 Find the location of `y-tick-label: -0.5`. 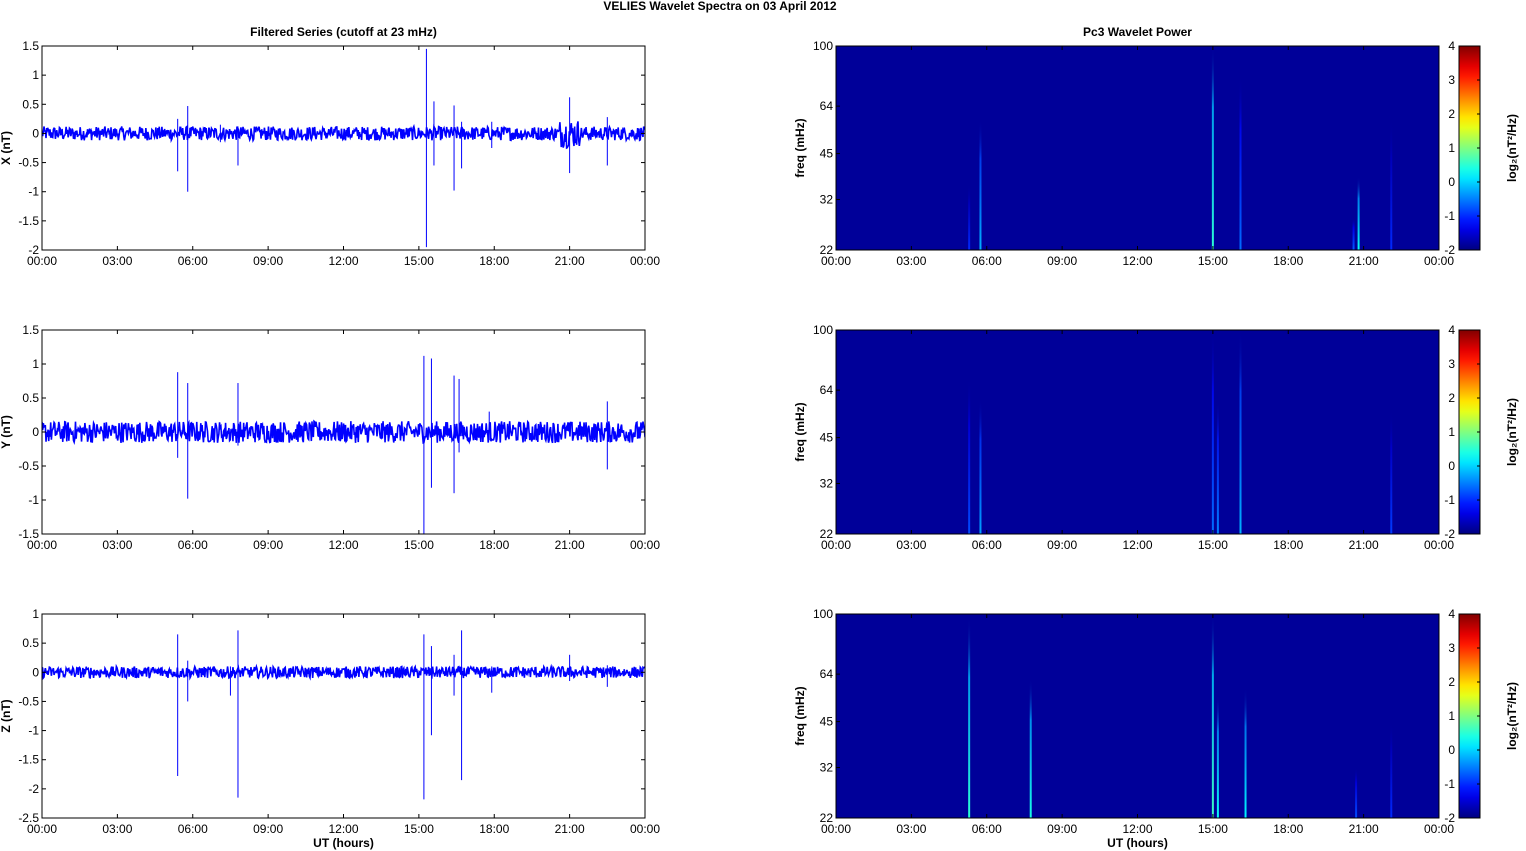

y-tick-label: -0.5 is located at coordinates (28, 701).